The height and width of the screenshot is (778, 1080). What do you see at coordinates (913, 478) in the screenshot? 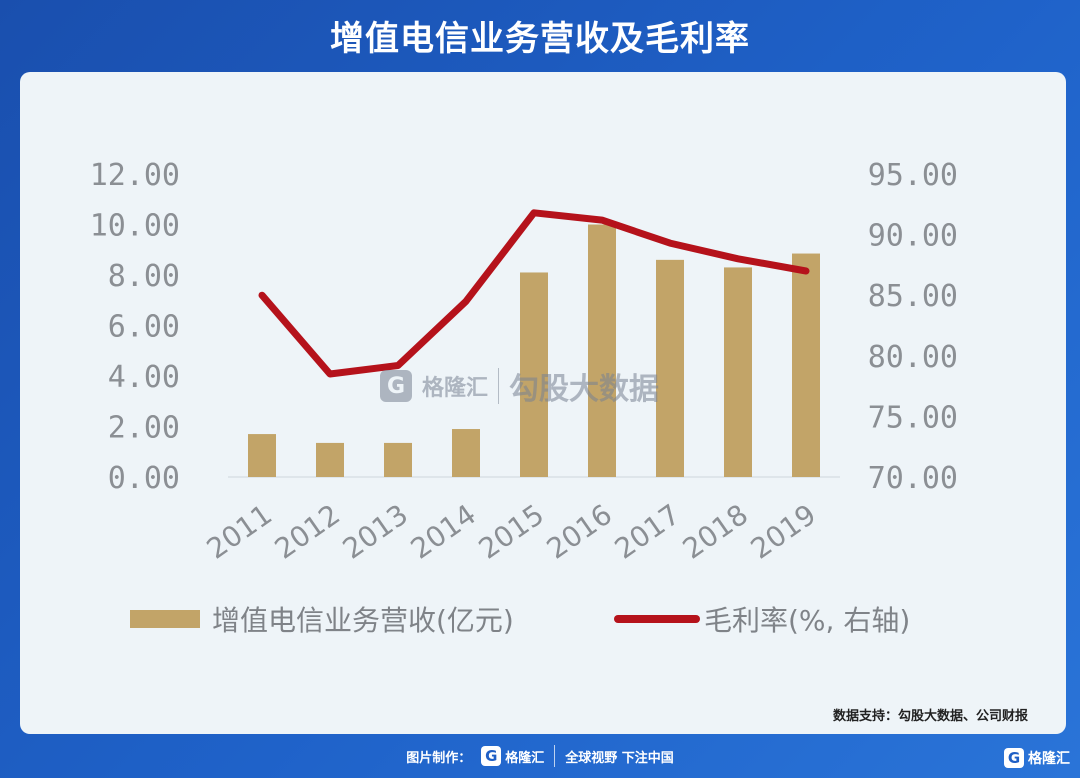
I see `y-right-tick-label: 70.00` at bounding box center [913, 478].